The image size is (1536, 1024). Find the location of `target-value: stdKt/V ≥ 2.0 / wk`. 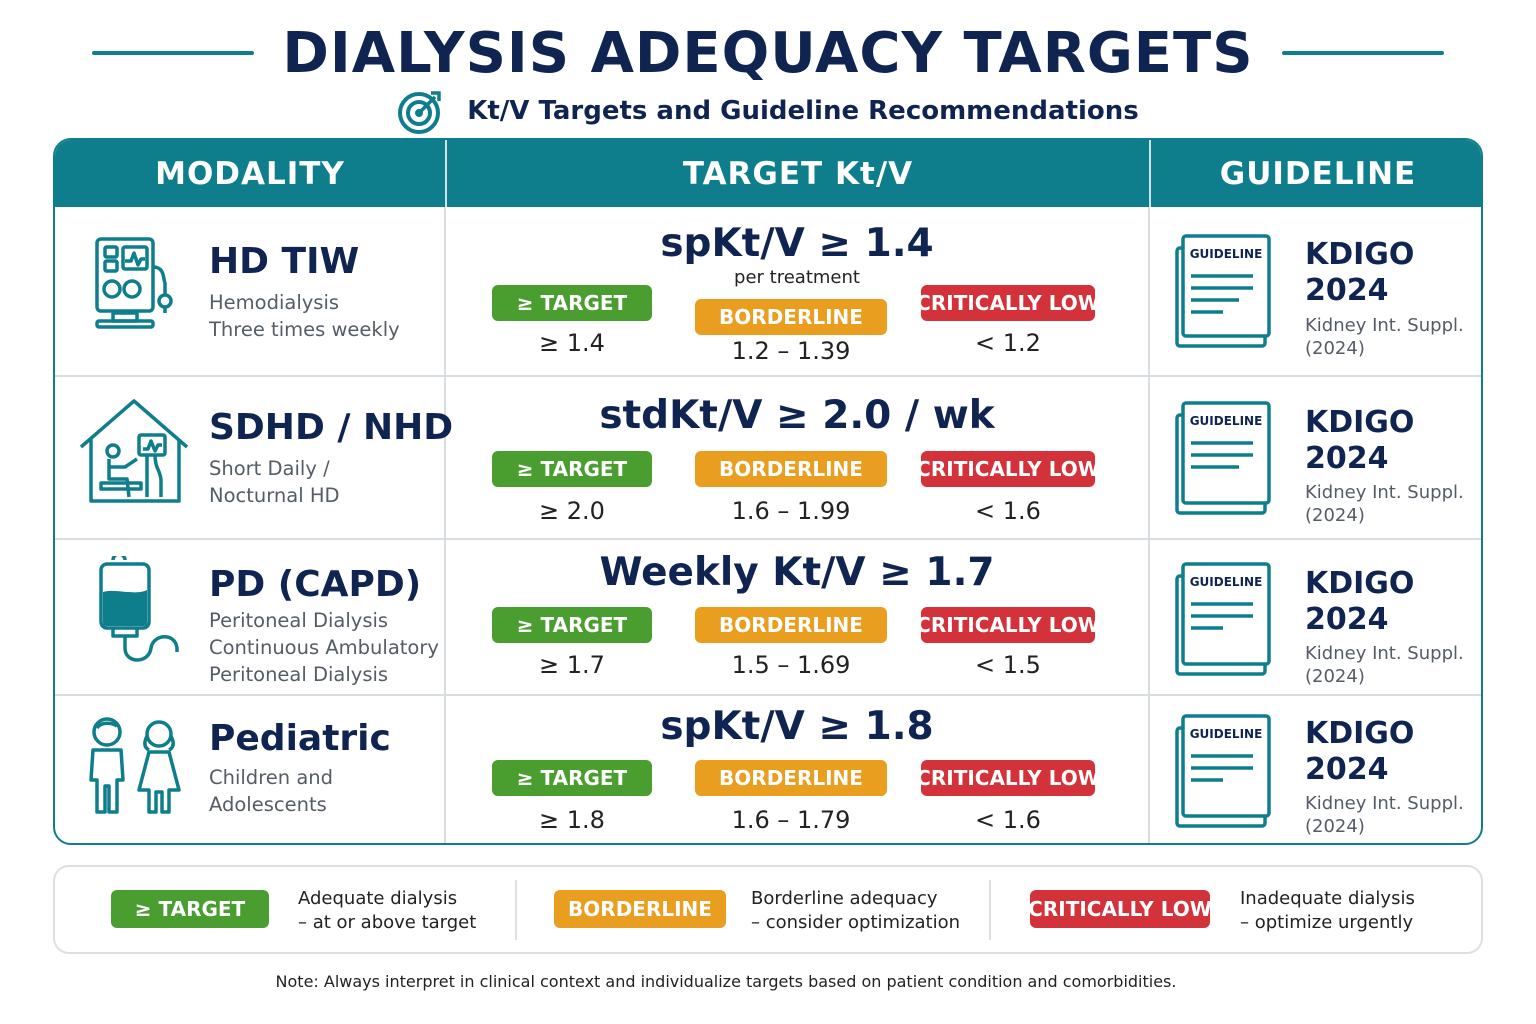

target-value: stdKt/V ≥ 2.0 / wk is located at coordinates (797, 415).